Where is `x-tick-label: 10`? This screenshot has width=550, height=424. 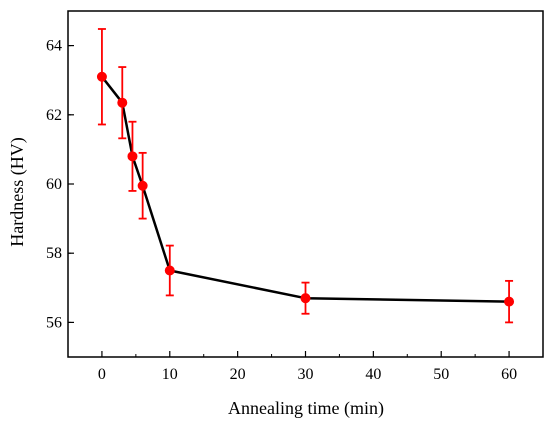 x-tick-label: 10 is located at coordinates (170, 374).